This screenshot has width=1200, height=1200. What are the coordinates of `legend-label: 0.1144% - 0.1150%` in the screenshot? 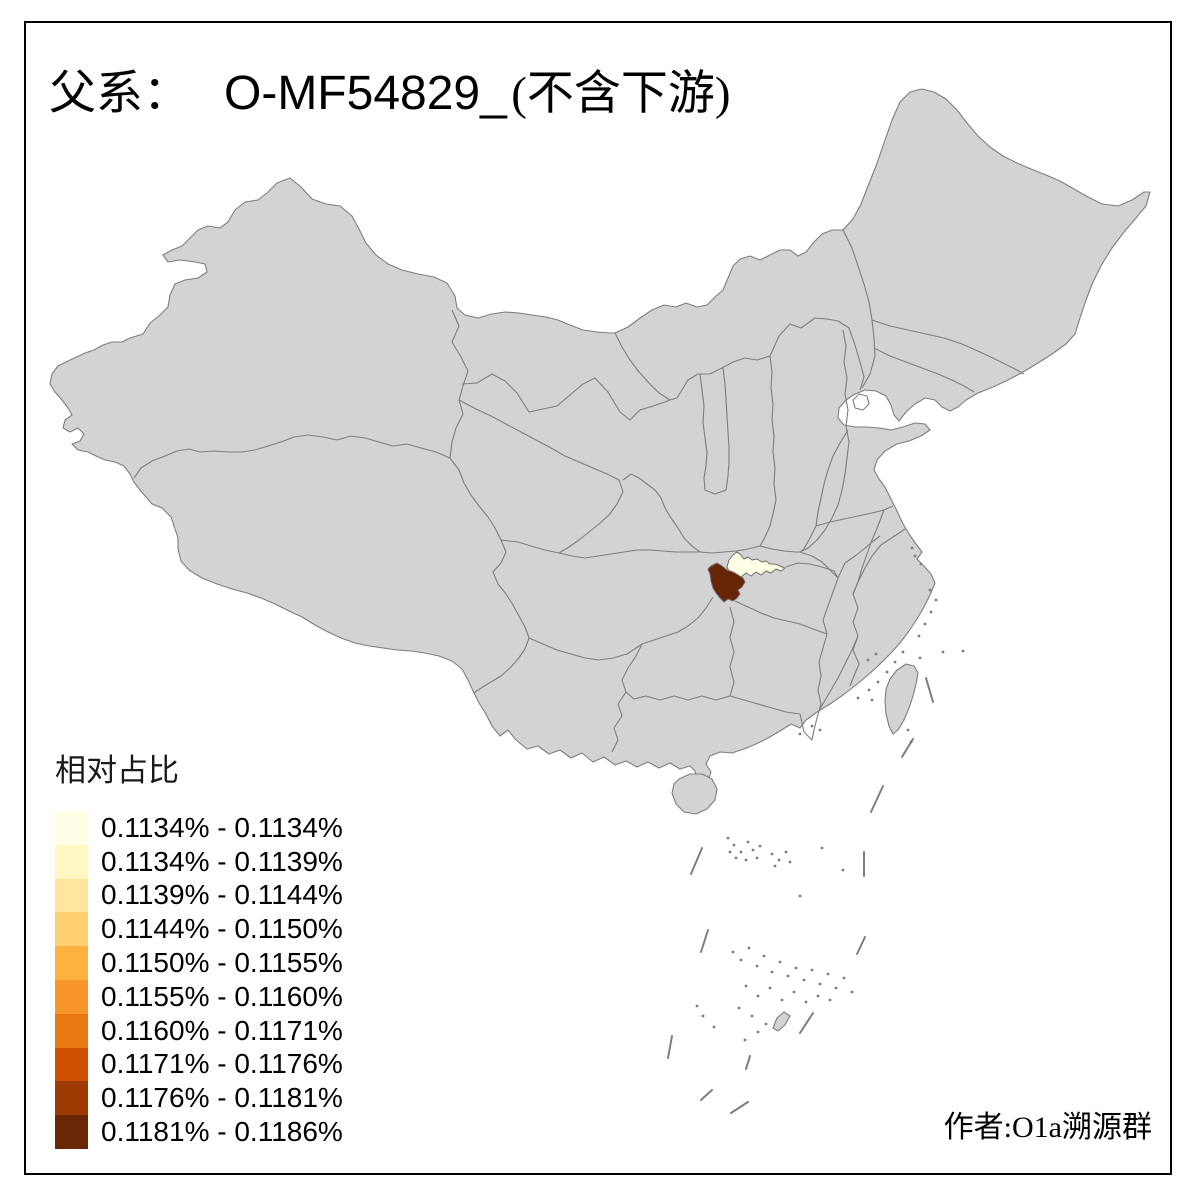 It's located at (222, 929).